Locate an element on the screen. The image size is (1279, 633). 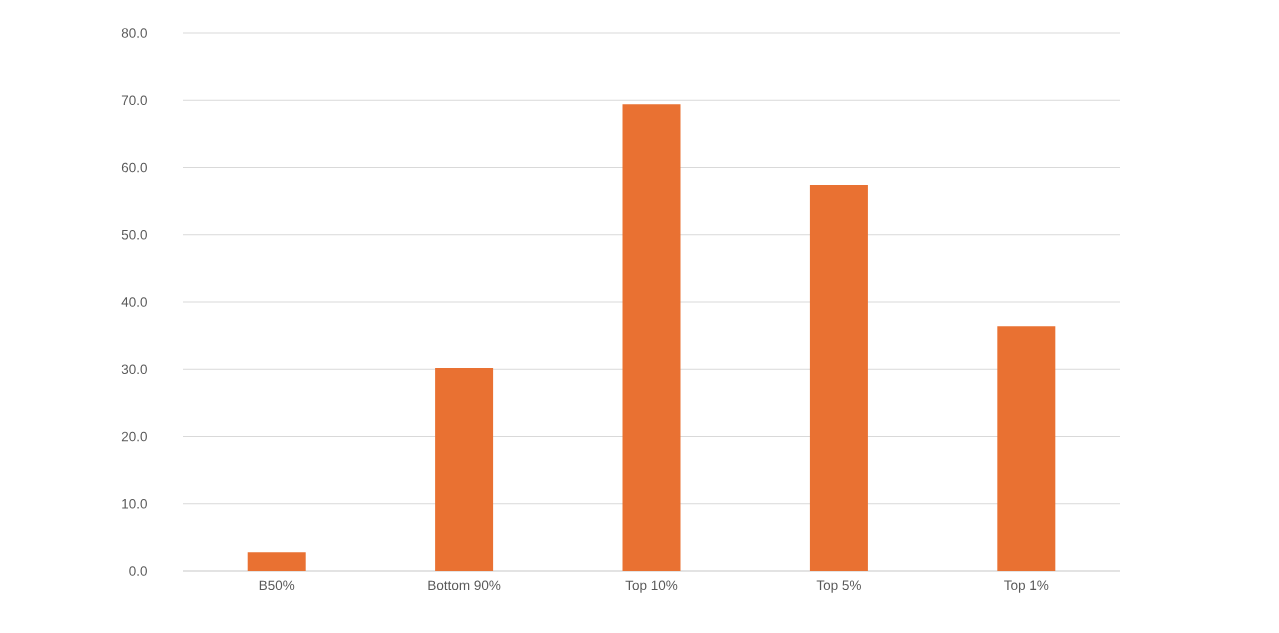
y-tick-label: 60.0 is located at coordinates (134, 167).